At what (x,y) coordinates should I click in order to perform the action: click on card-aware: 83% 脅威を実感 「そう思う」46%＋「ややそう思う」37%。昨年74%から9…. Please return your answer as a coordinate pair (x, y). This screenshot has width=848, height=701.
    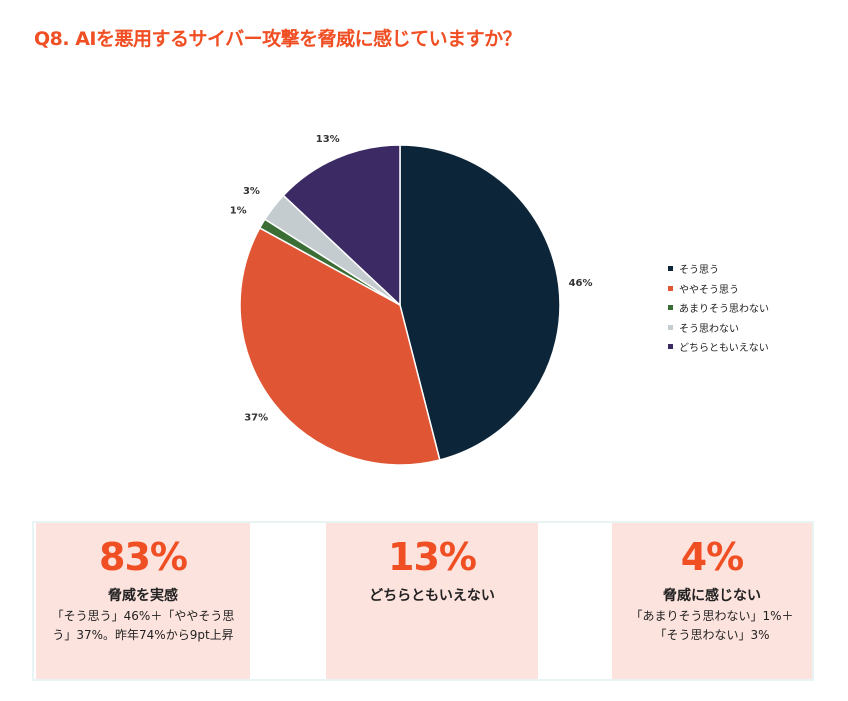
    Looking at the image, I should click on (143, 601).